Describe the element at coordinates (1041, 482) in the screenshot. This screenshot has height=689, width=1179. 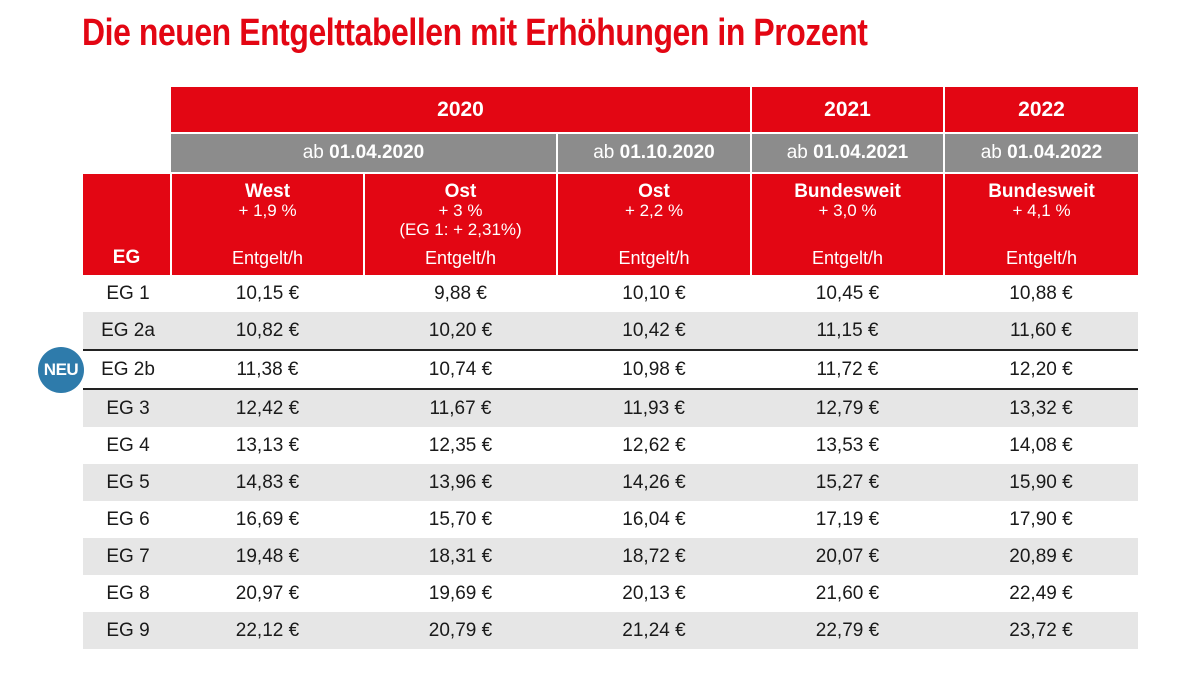
I see `wage-cell: 15,90 €` at that location.